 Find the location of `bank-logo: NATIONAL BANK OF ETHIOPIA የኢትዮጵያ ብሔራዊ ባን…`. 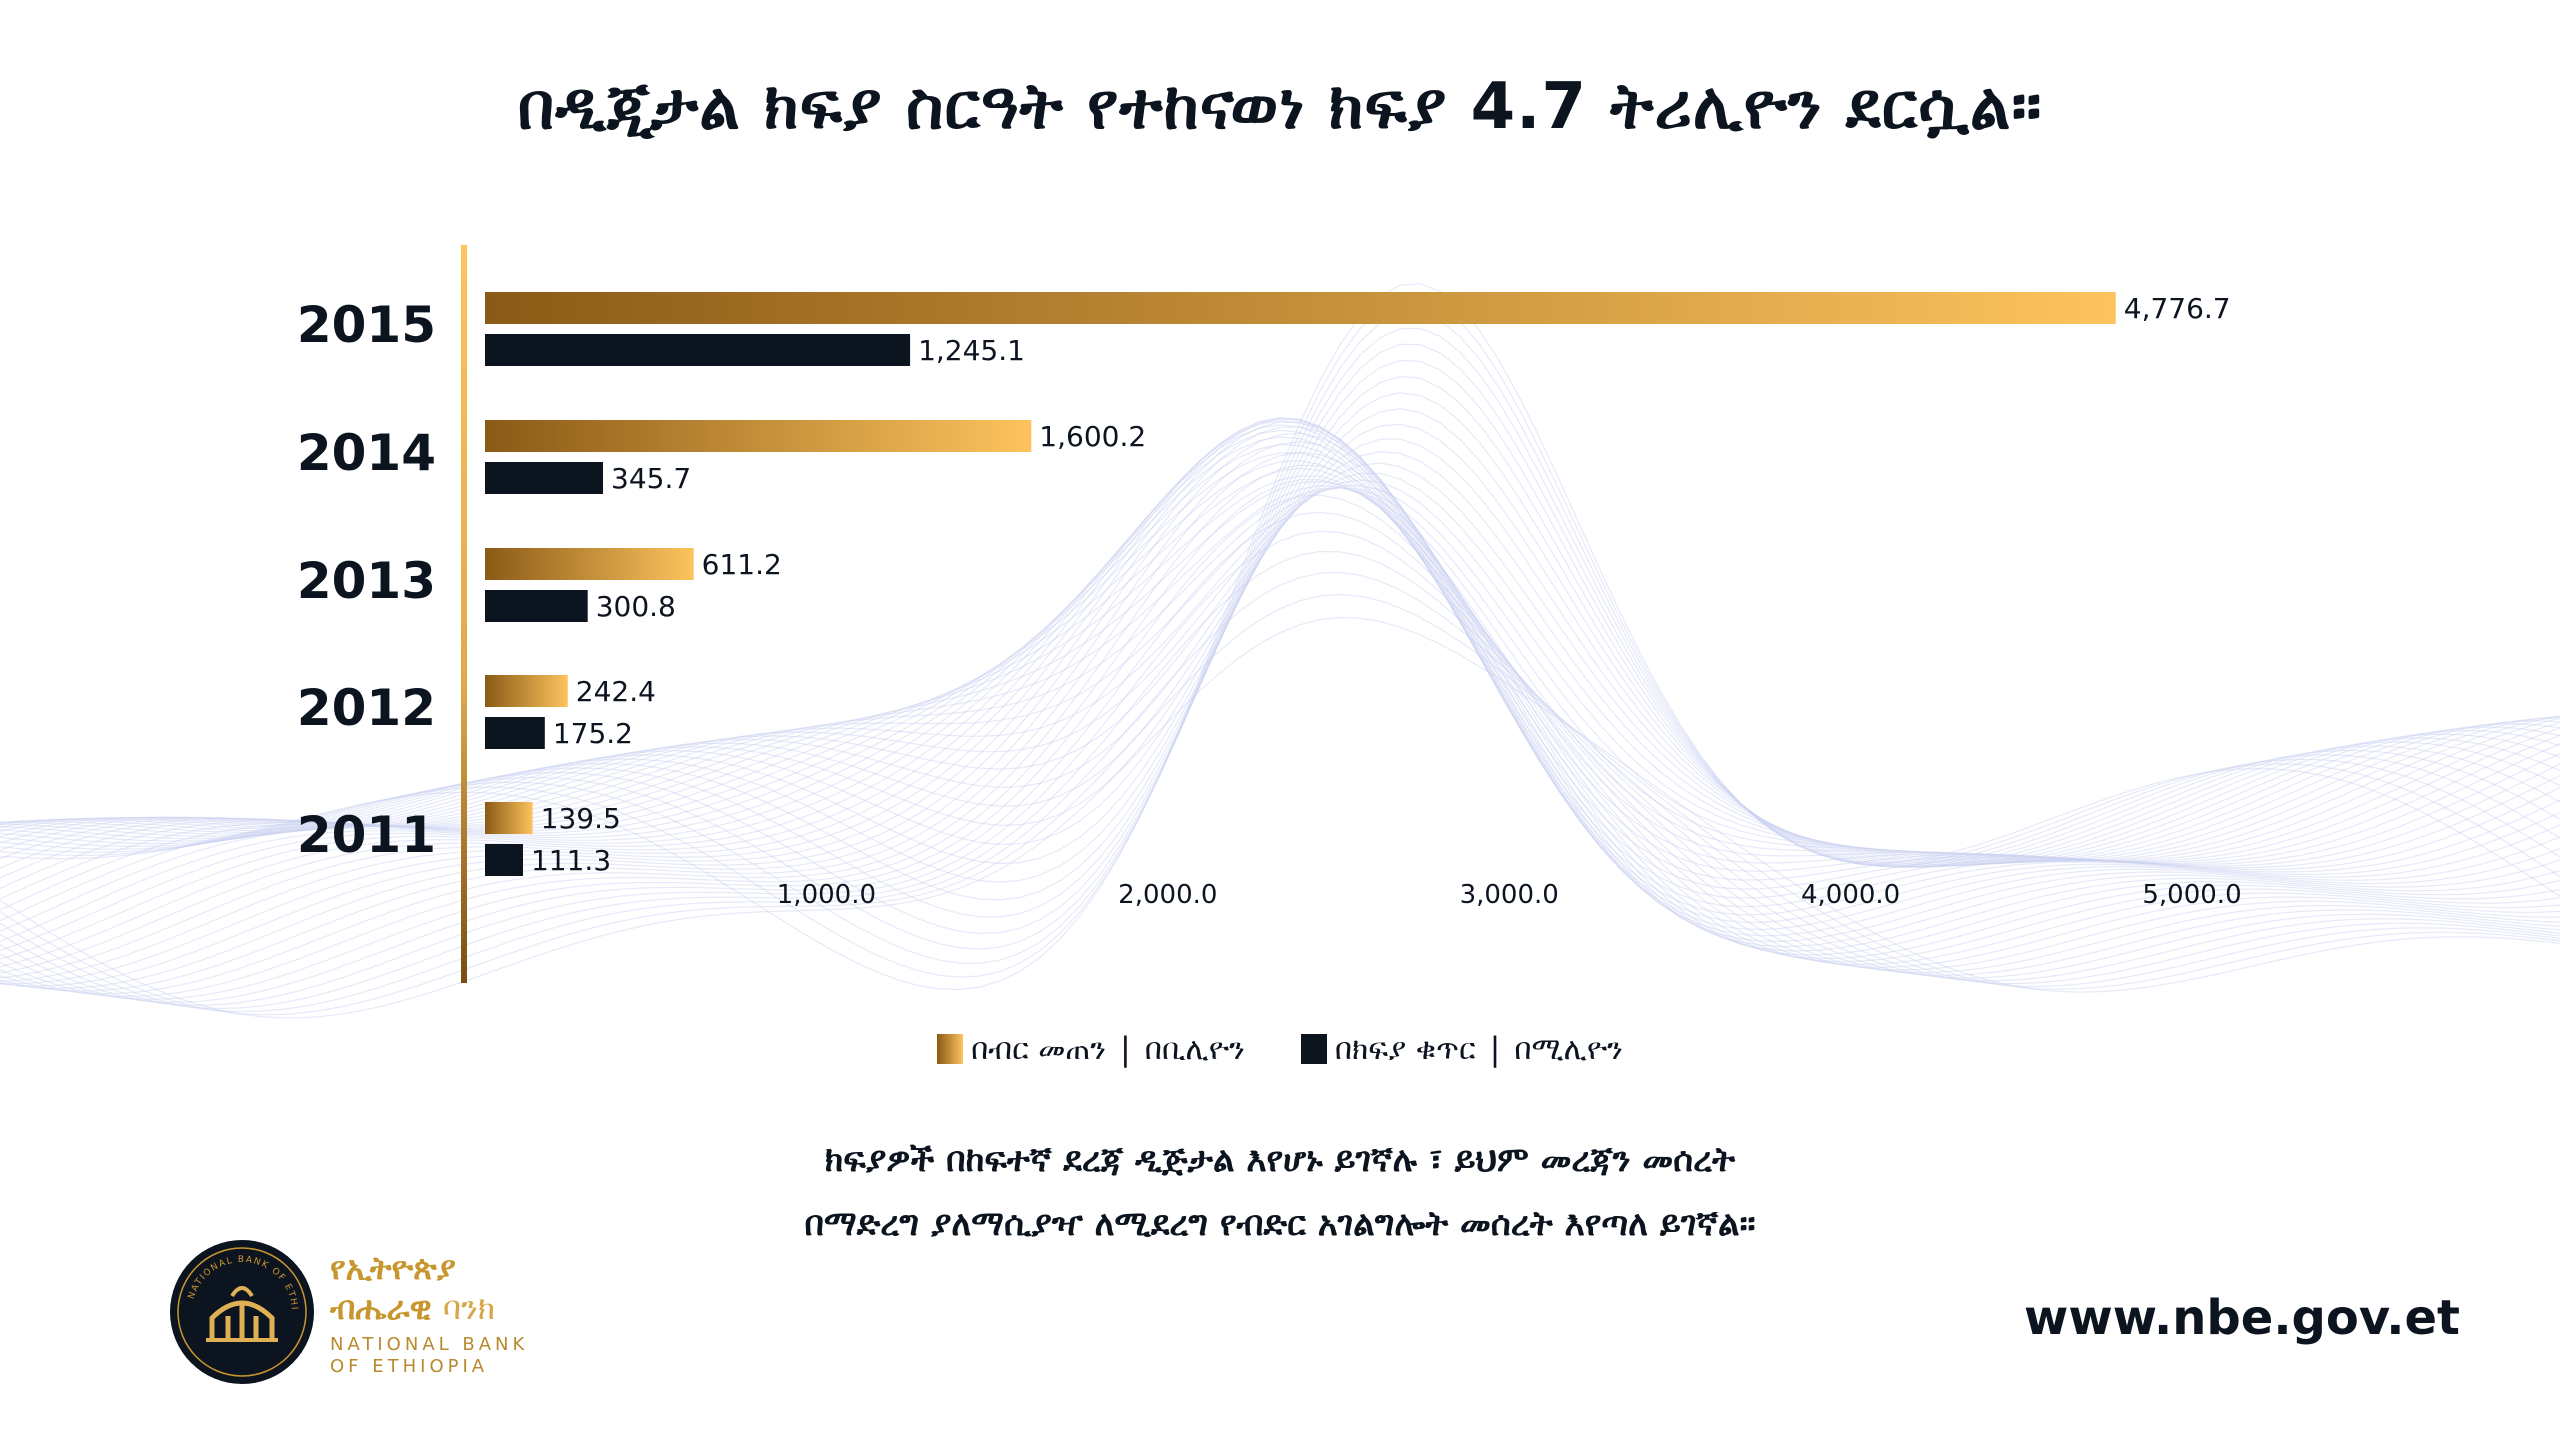

bank-logo: NATIONAL BANK OF ETHIOPIA የኢትዮጵያ ብሔራዊ ባን… is located at coordinates (380, 1315).